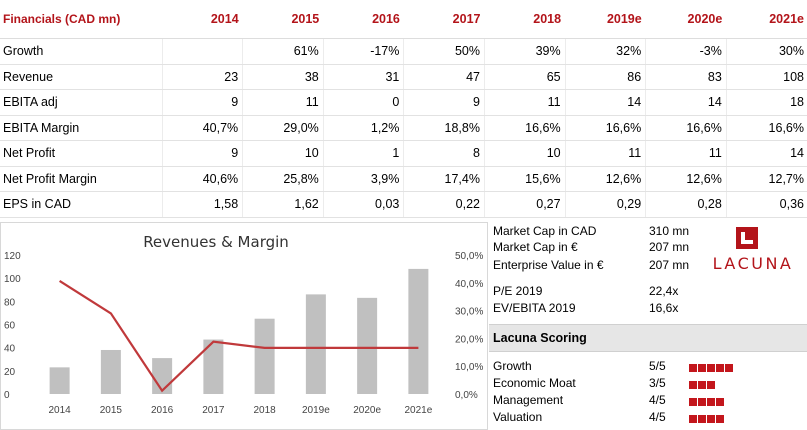  Describe the element at coordinates (518, 417) in the screenshot. I see `score-label: Valuation` at that location.